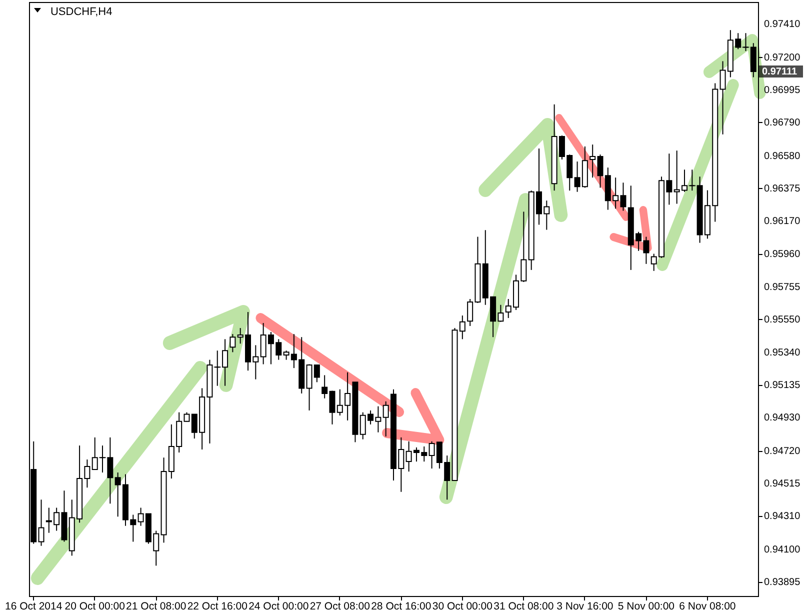 Image resolution: width=806 pixels, height=611 pixels. I want to click on x-tick-label: 21 Oct 08:00, so click(156, 605).